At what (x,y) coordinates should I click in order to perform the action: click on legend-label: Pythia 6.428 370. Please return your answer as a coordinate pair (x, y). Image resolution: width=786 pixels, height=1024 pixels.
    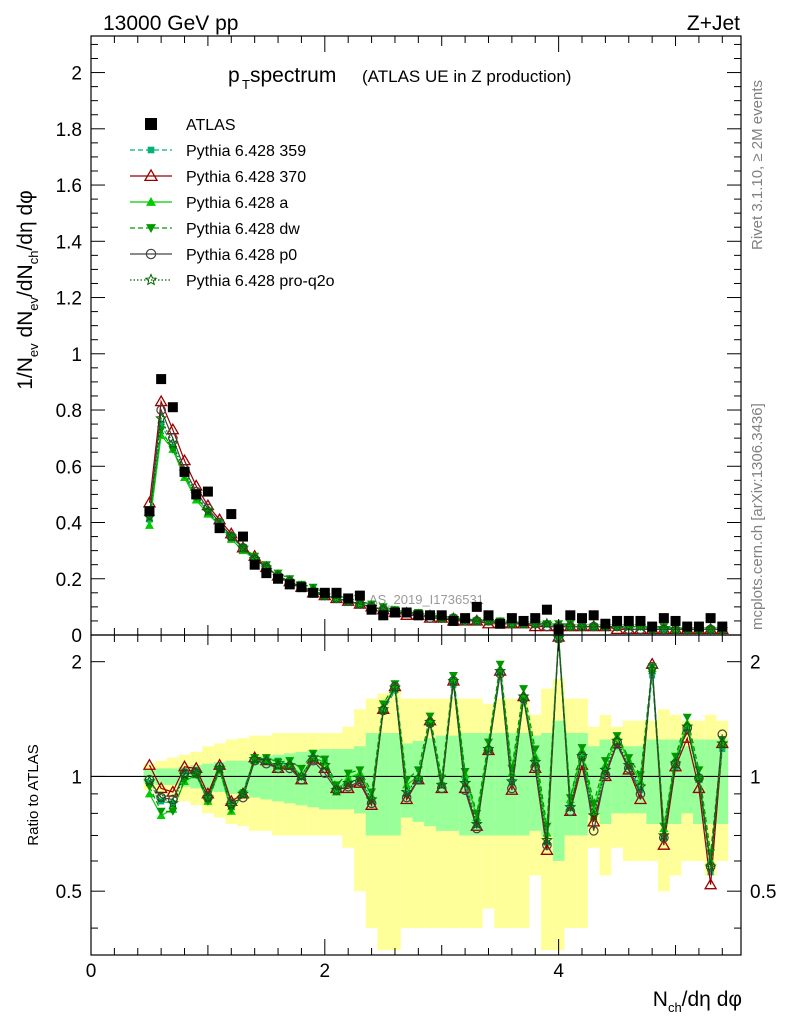
    Looking at the image, I should click on (246, 177).